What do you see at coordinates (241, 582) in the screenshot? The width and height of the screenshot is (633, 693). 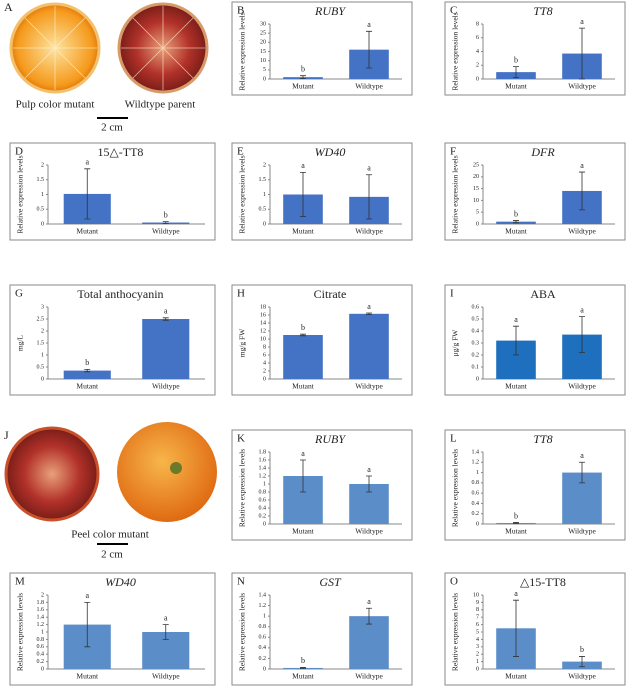 I see `panel-letter: N` at bounding box center [241, 582].